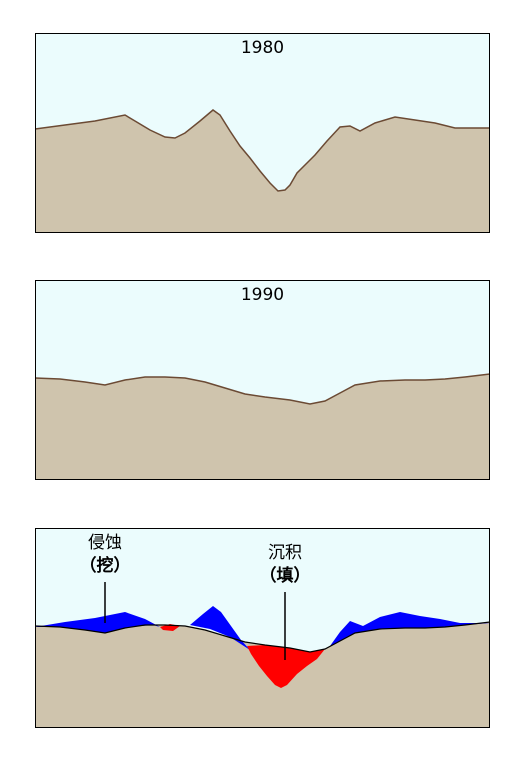 The height and width of the screenshot is (762, 522). Describe the element at coordinates (105, 566) in the screenshot. I see `erosion-action: （挖）` at that location.